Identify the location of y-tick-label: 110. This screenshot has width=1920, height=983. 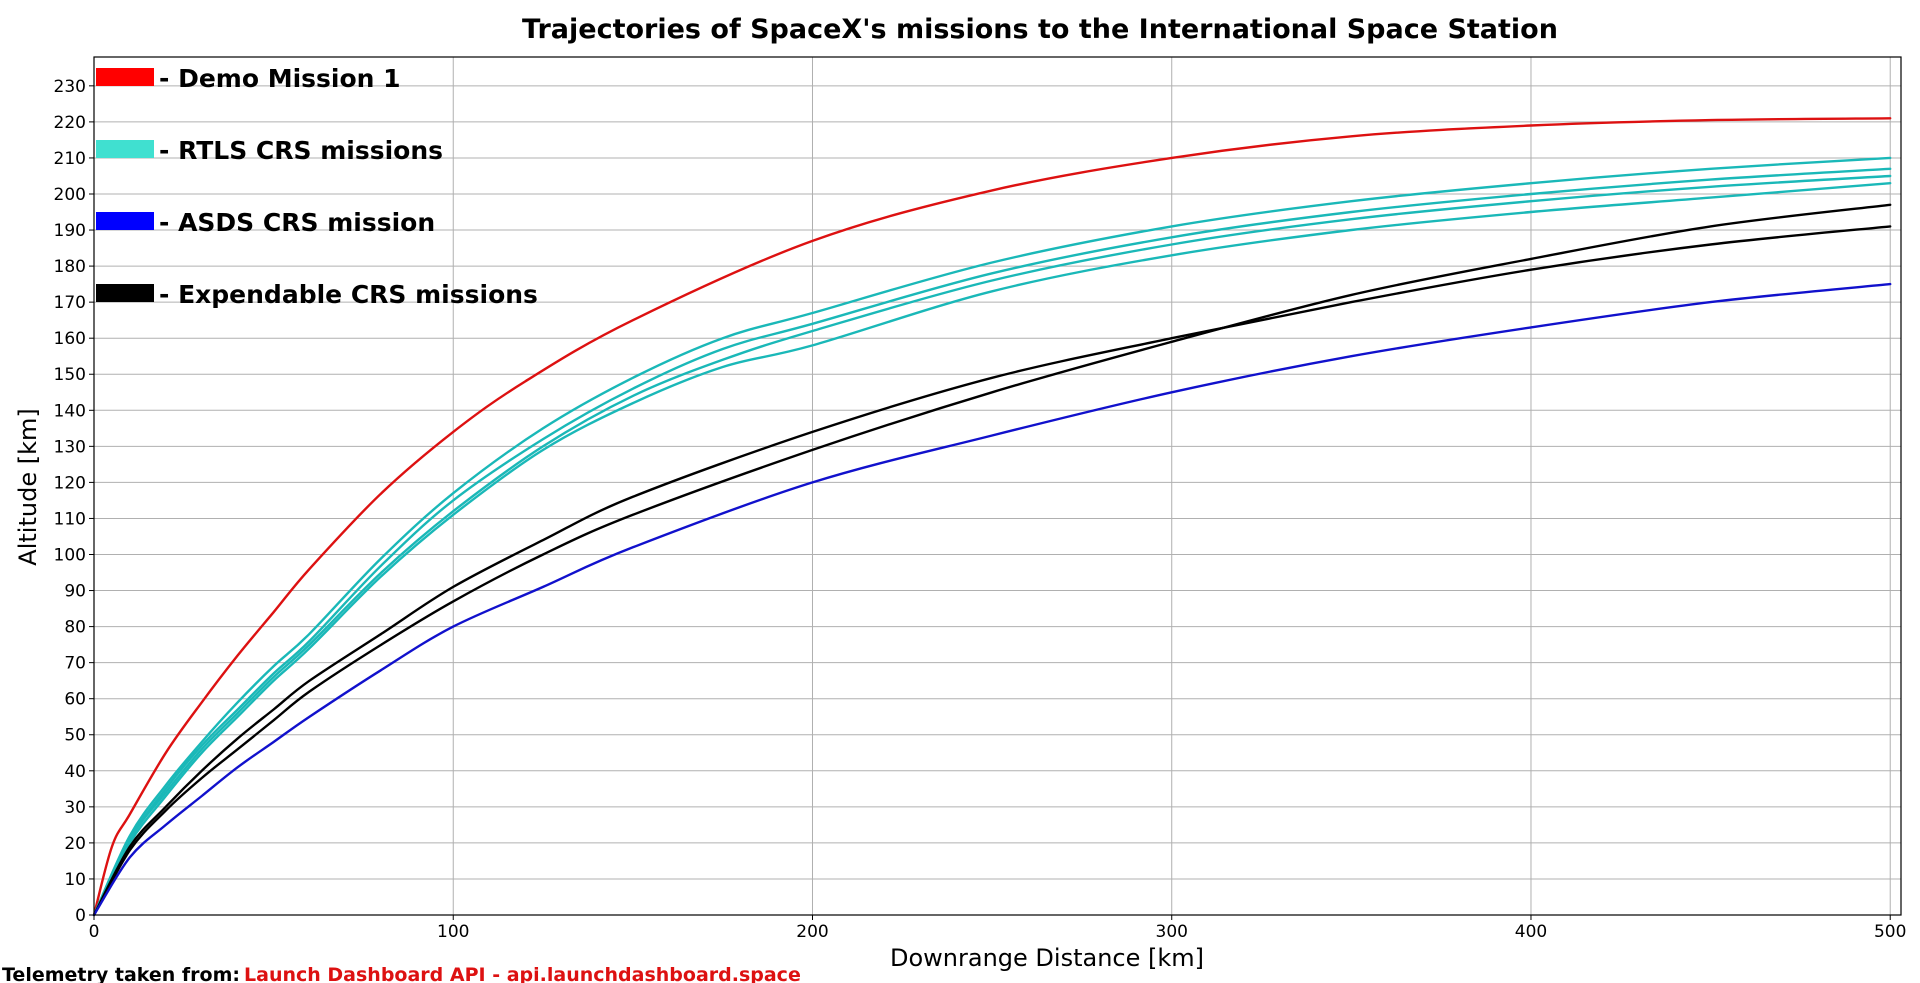
(70, 519).